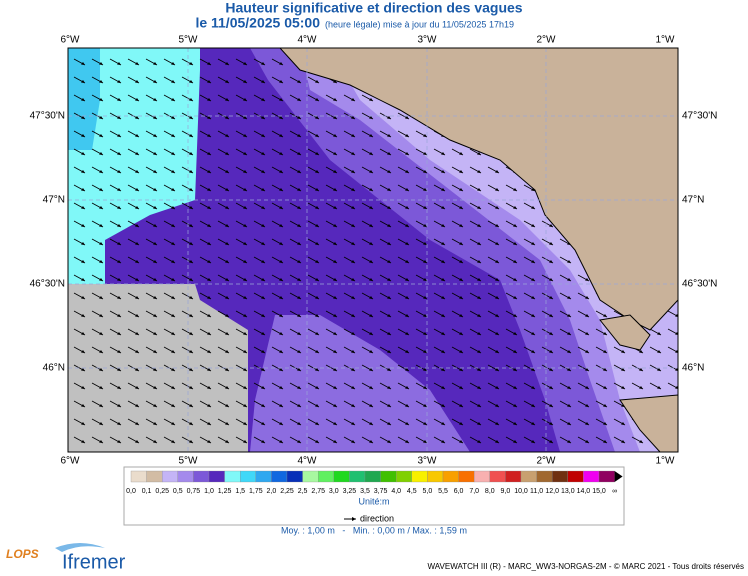 This screenshot has width=748, height=576. What do you see at coordinates (693, 200) in the screenshot?
I see `lat-label-right: 47°N` at bounding box center [693, 200].